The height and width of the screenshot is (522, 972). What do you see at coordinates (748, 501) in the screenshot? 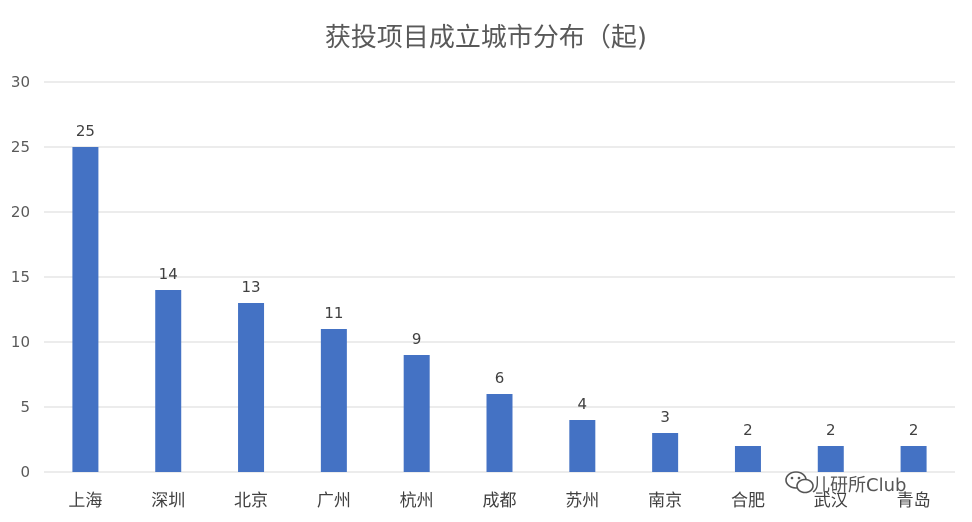
I see `category-label: 合肥` at bounding box center [748, 501].